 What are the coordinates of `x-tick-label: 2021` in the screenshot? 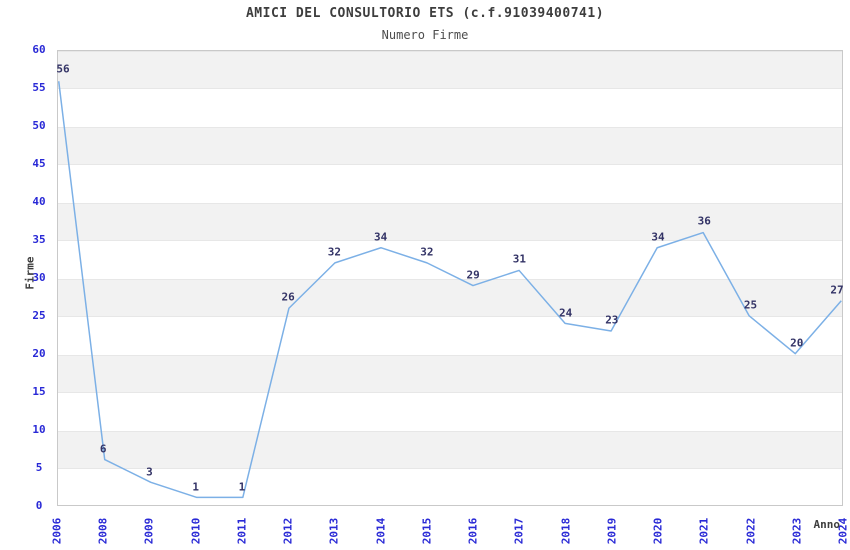 It's located at (704, 531).